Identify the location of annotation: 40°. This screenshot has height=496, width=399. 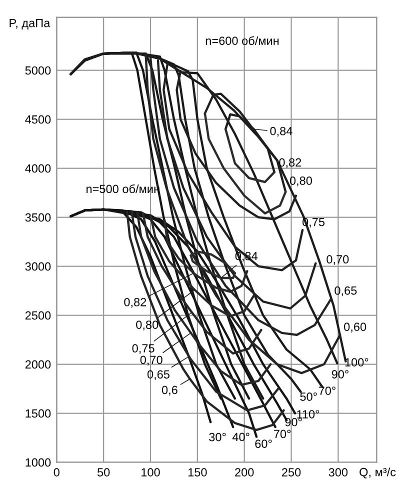
(241, 437).